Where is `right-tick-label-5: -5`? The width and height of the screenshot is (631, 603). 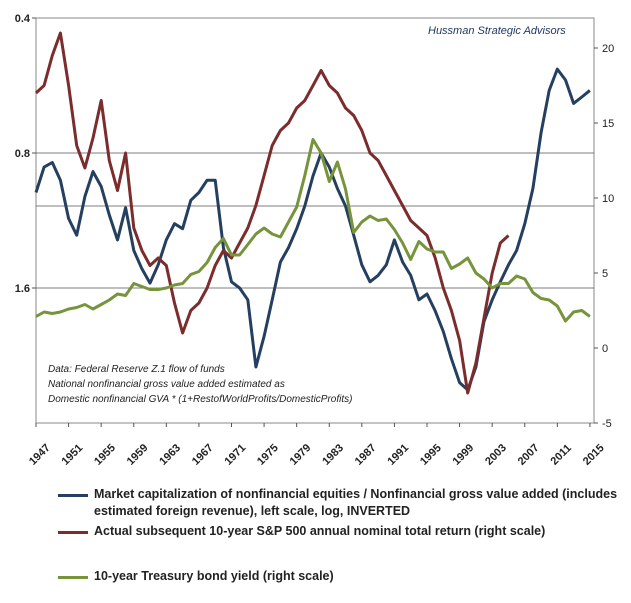
right-tick-label-5: -5 is located at coordinates (607, 424).